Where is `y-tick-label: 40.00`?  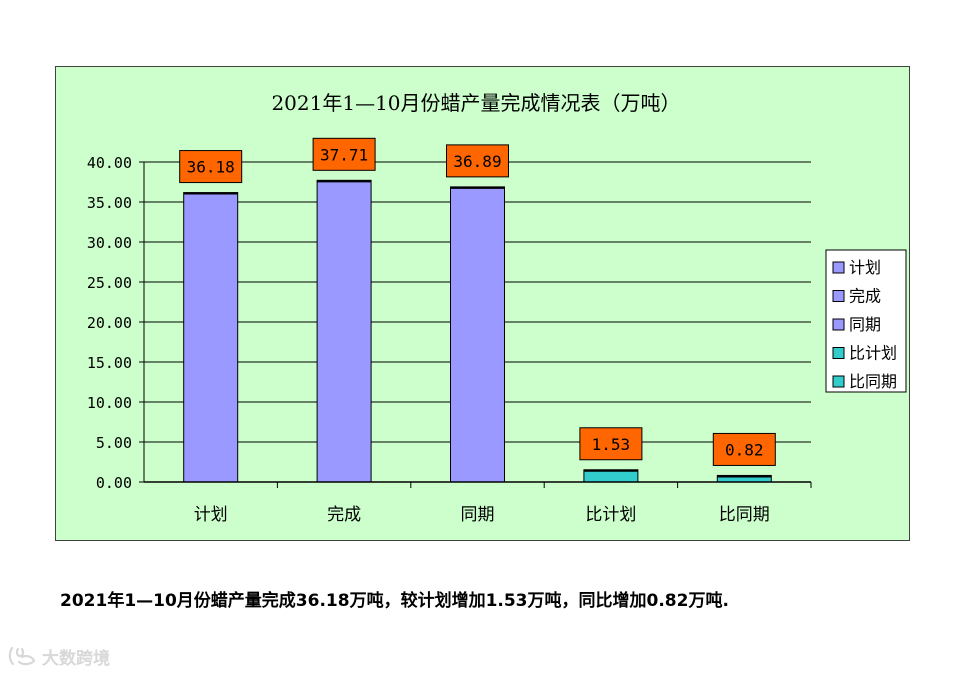
y-tick-label: 40.00 is located at coordinates (109, 163).